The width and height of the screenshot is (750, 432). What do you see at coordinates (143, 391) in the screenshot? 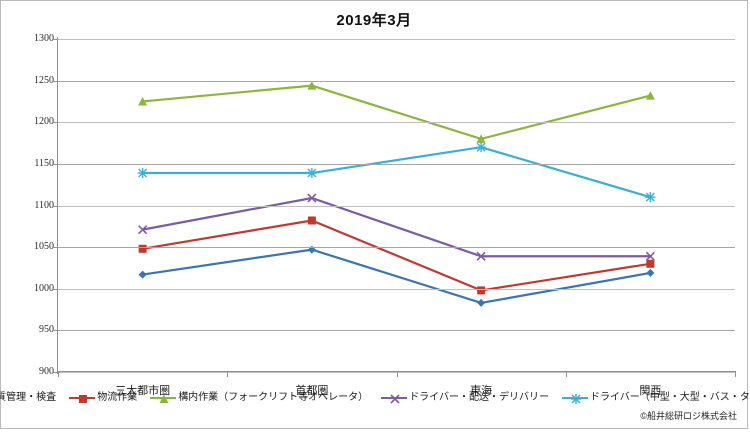
I see `x-axis-tick-label: 三大都市圏` at bounding box center [143, 391].